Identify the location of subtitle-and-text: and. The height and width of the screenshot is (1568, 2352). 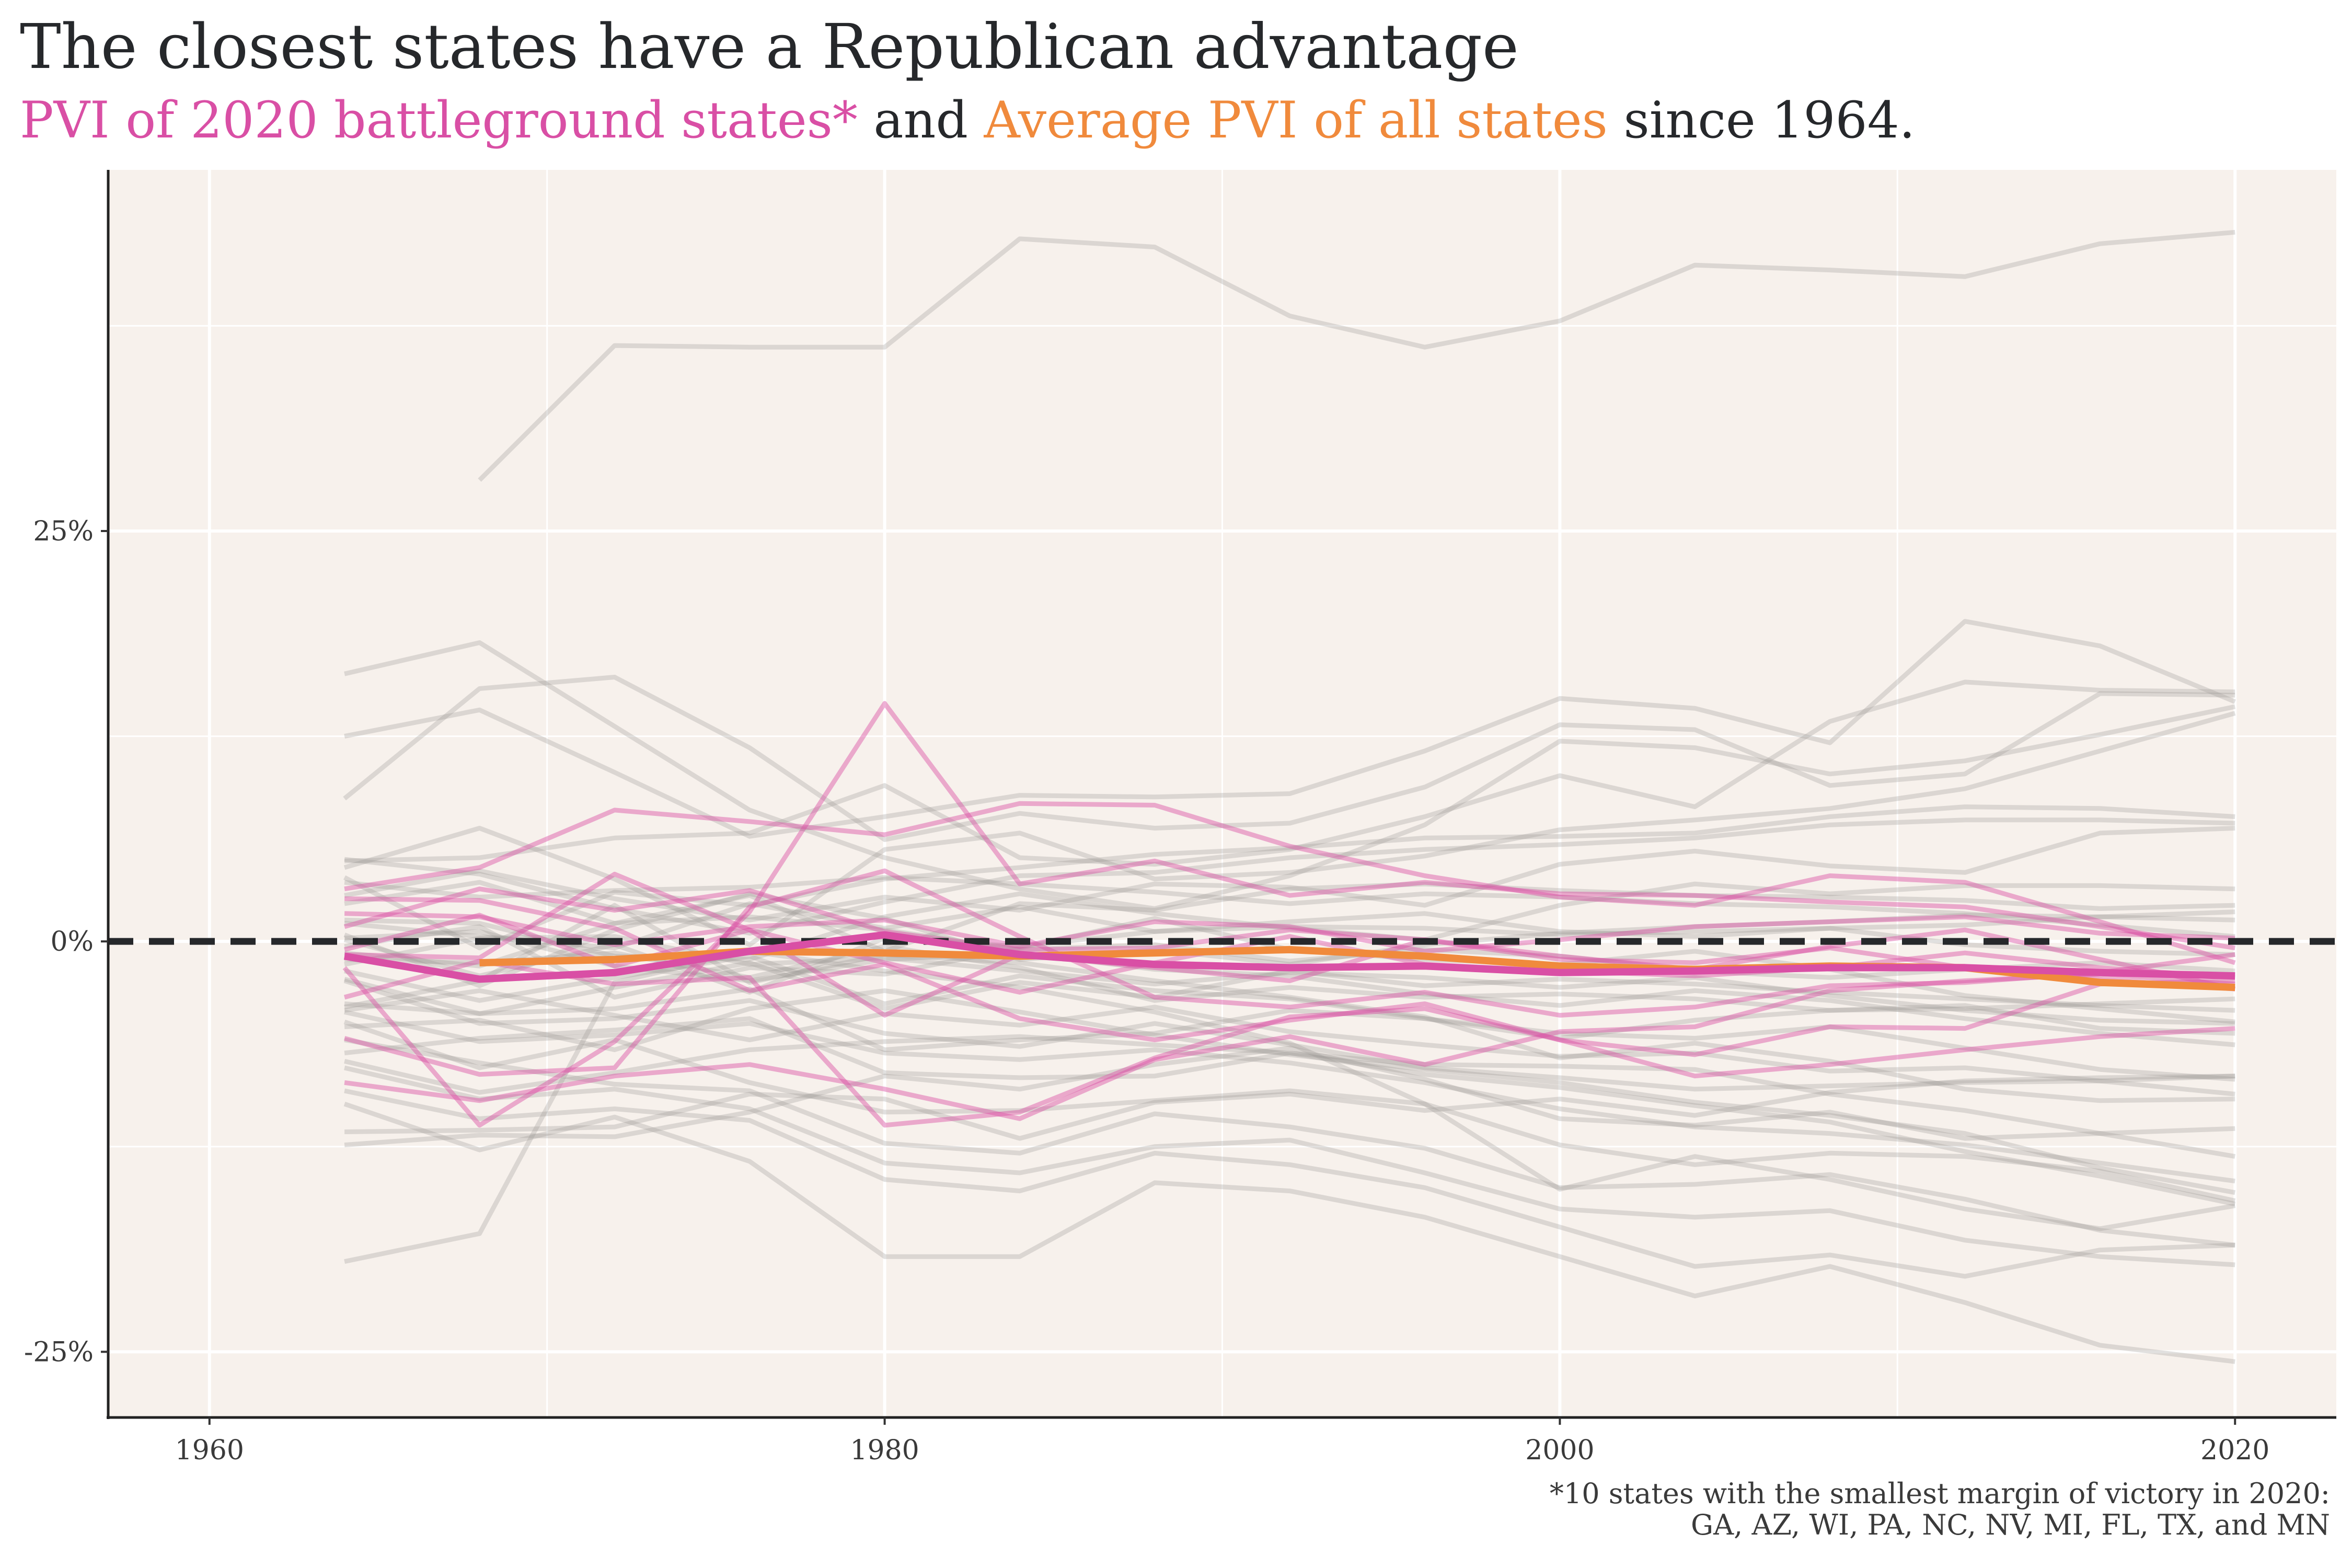
(920, 120).